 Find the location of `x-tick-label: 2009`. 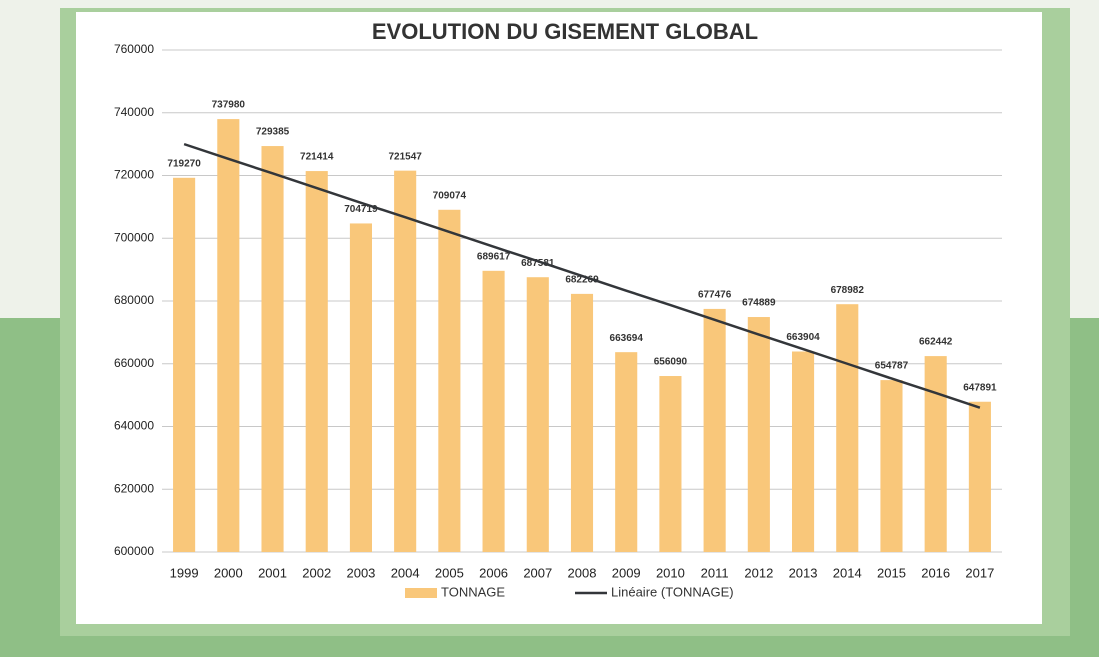

x-tick-label: 2009 is located at coordinates (626, 572).